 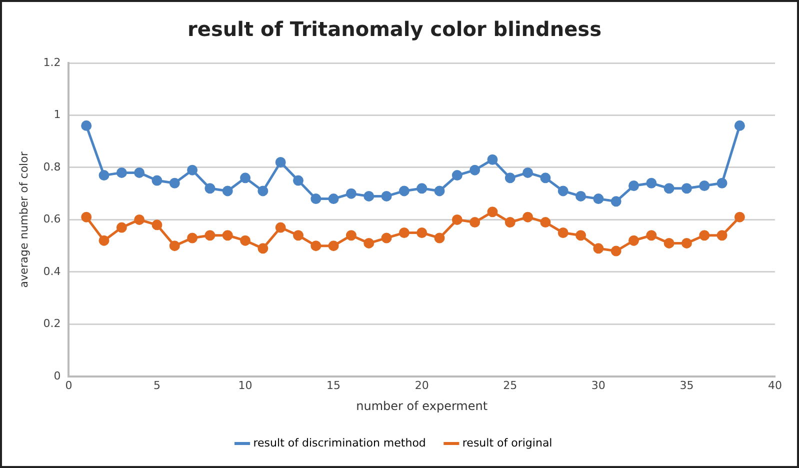 What do you see at coordinates (52, 323) in the screenshot?
I see `y-tick-label: 0.2` at bounding box center [52, 323].